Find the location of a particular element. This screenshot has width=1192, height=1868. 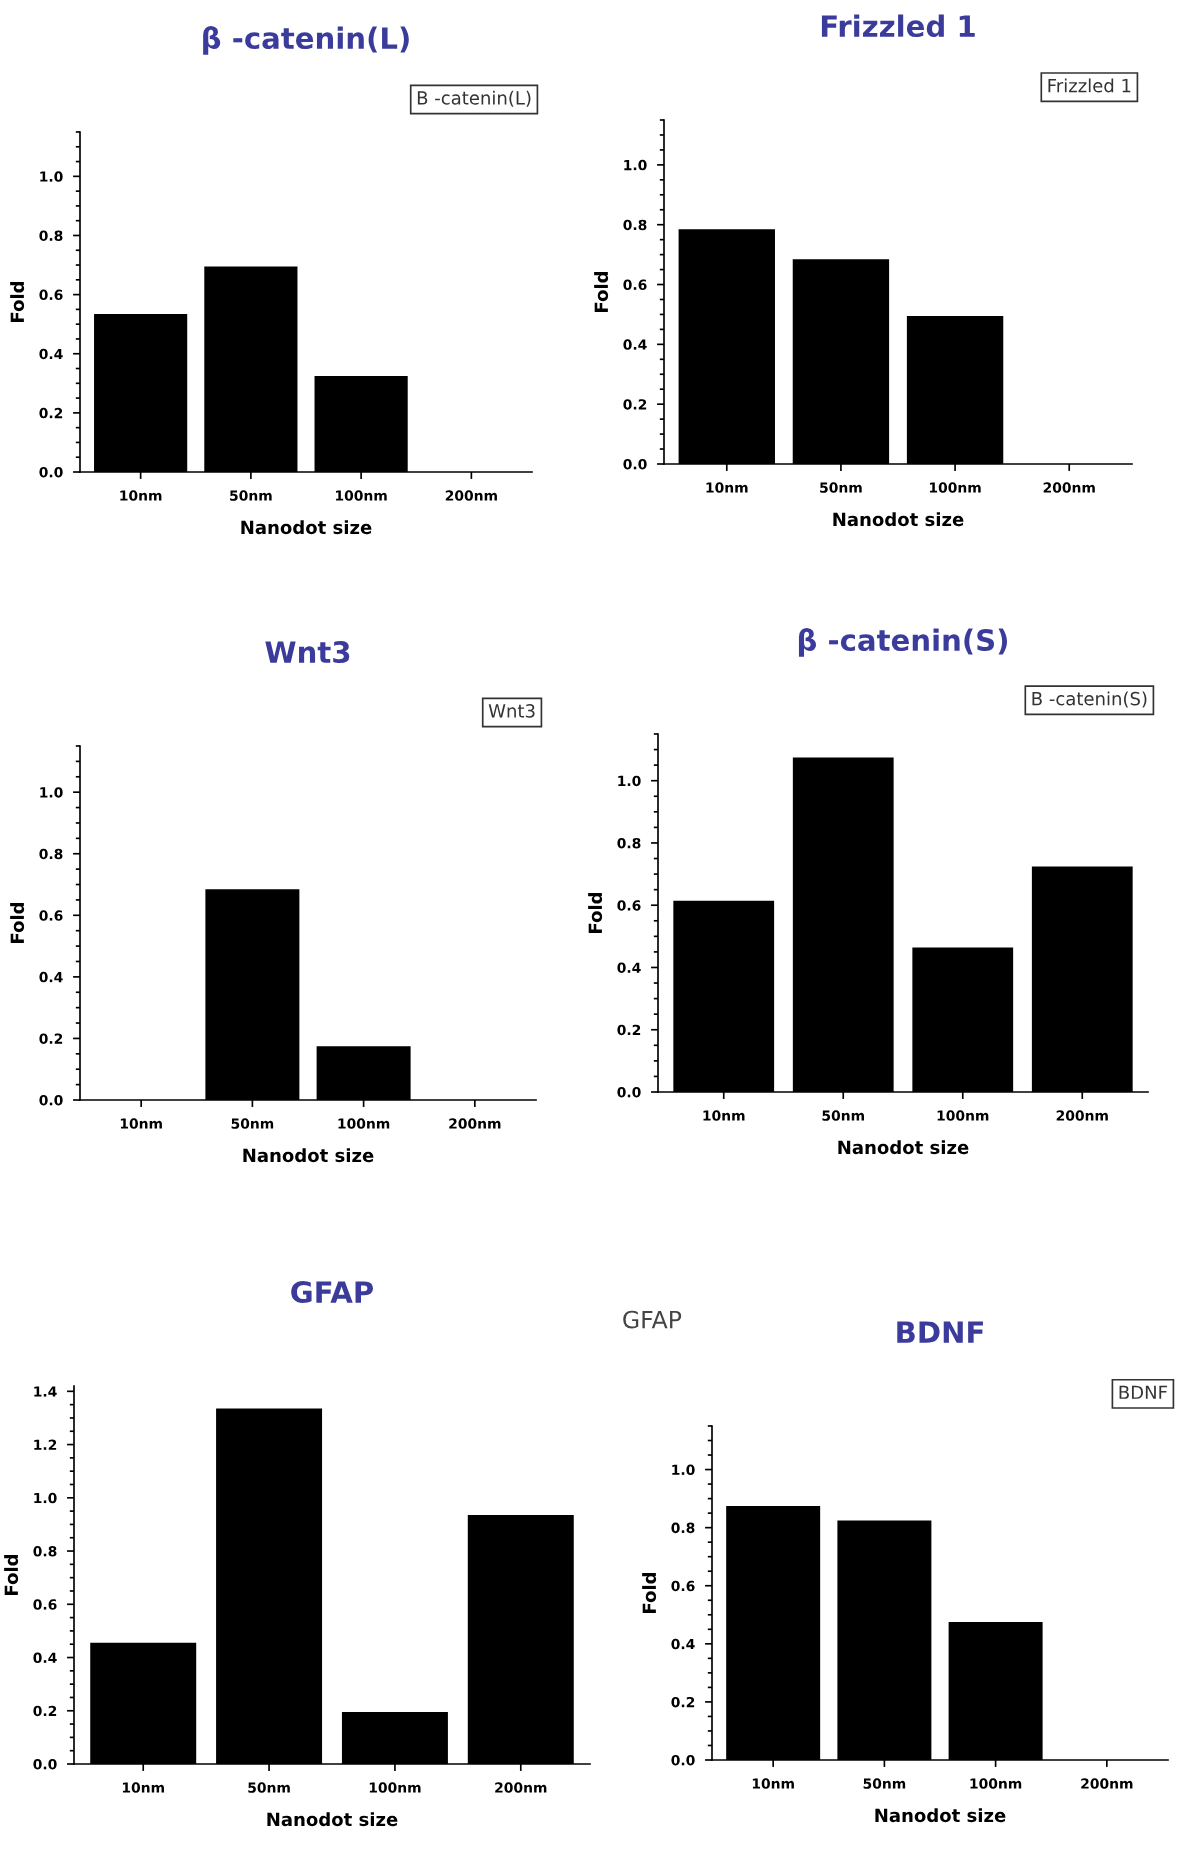

text: BDNF is located at coordinates (1143, 1392).